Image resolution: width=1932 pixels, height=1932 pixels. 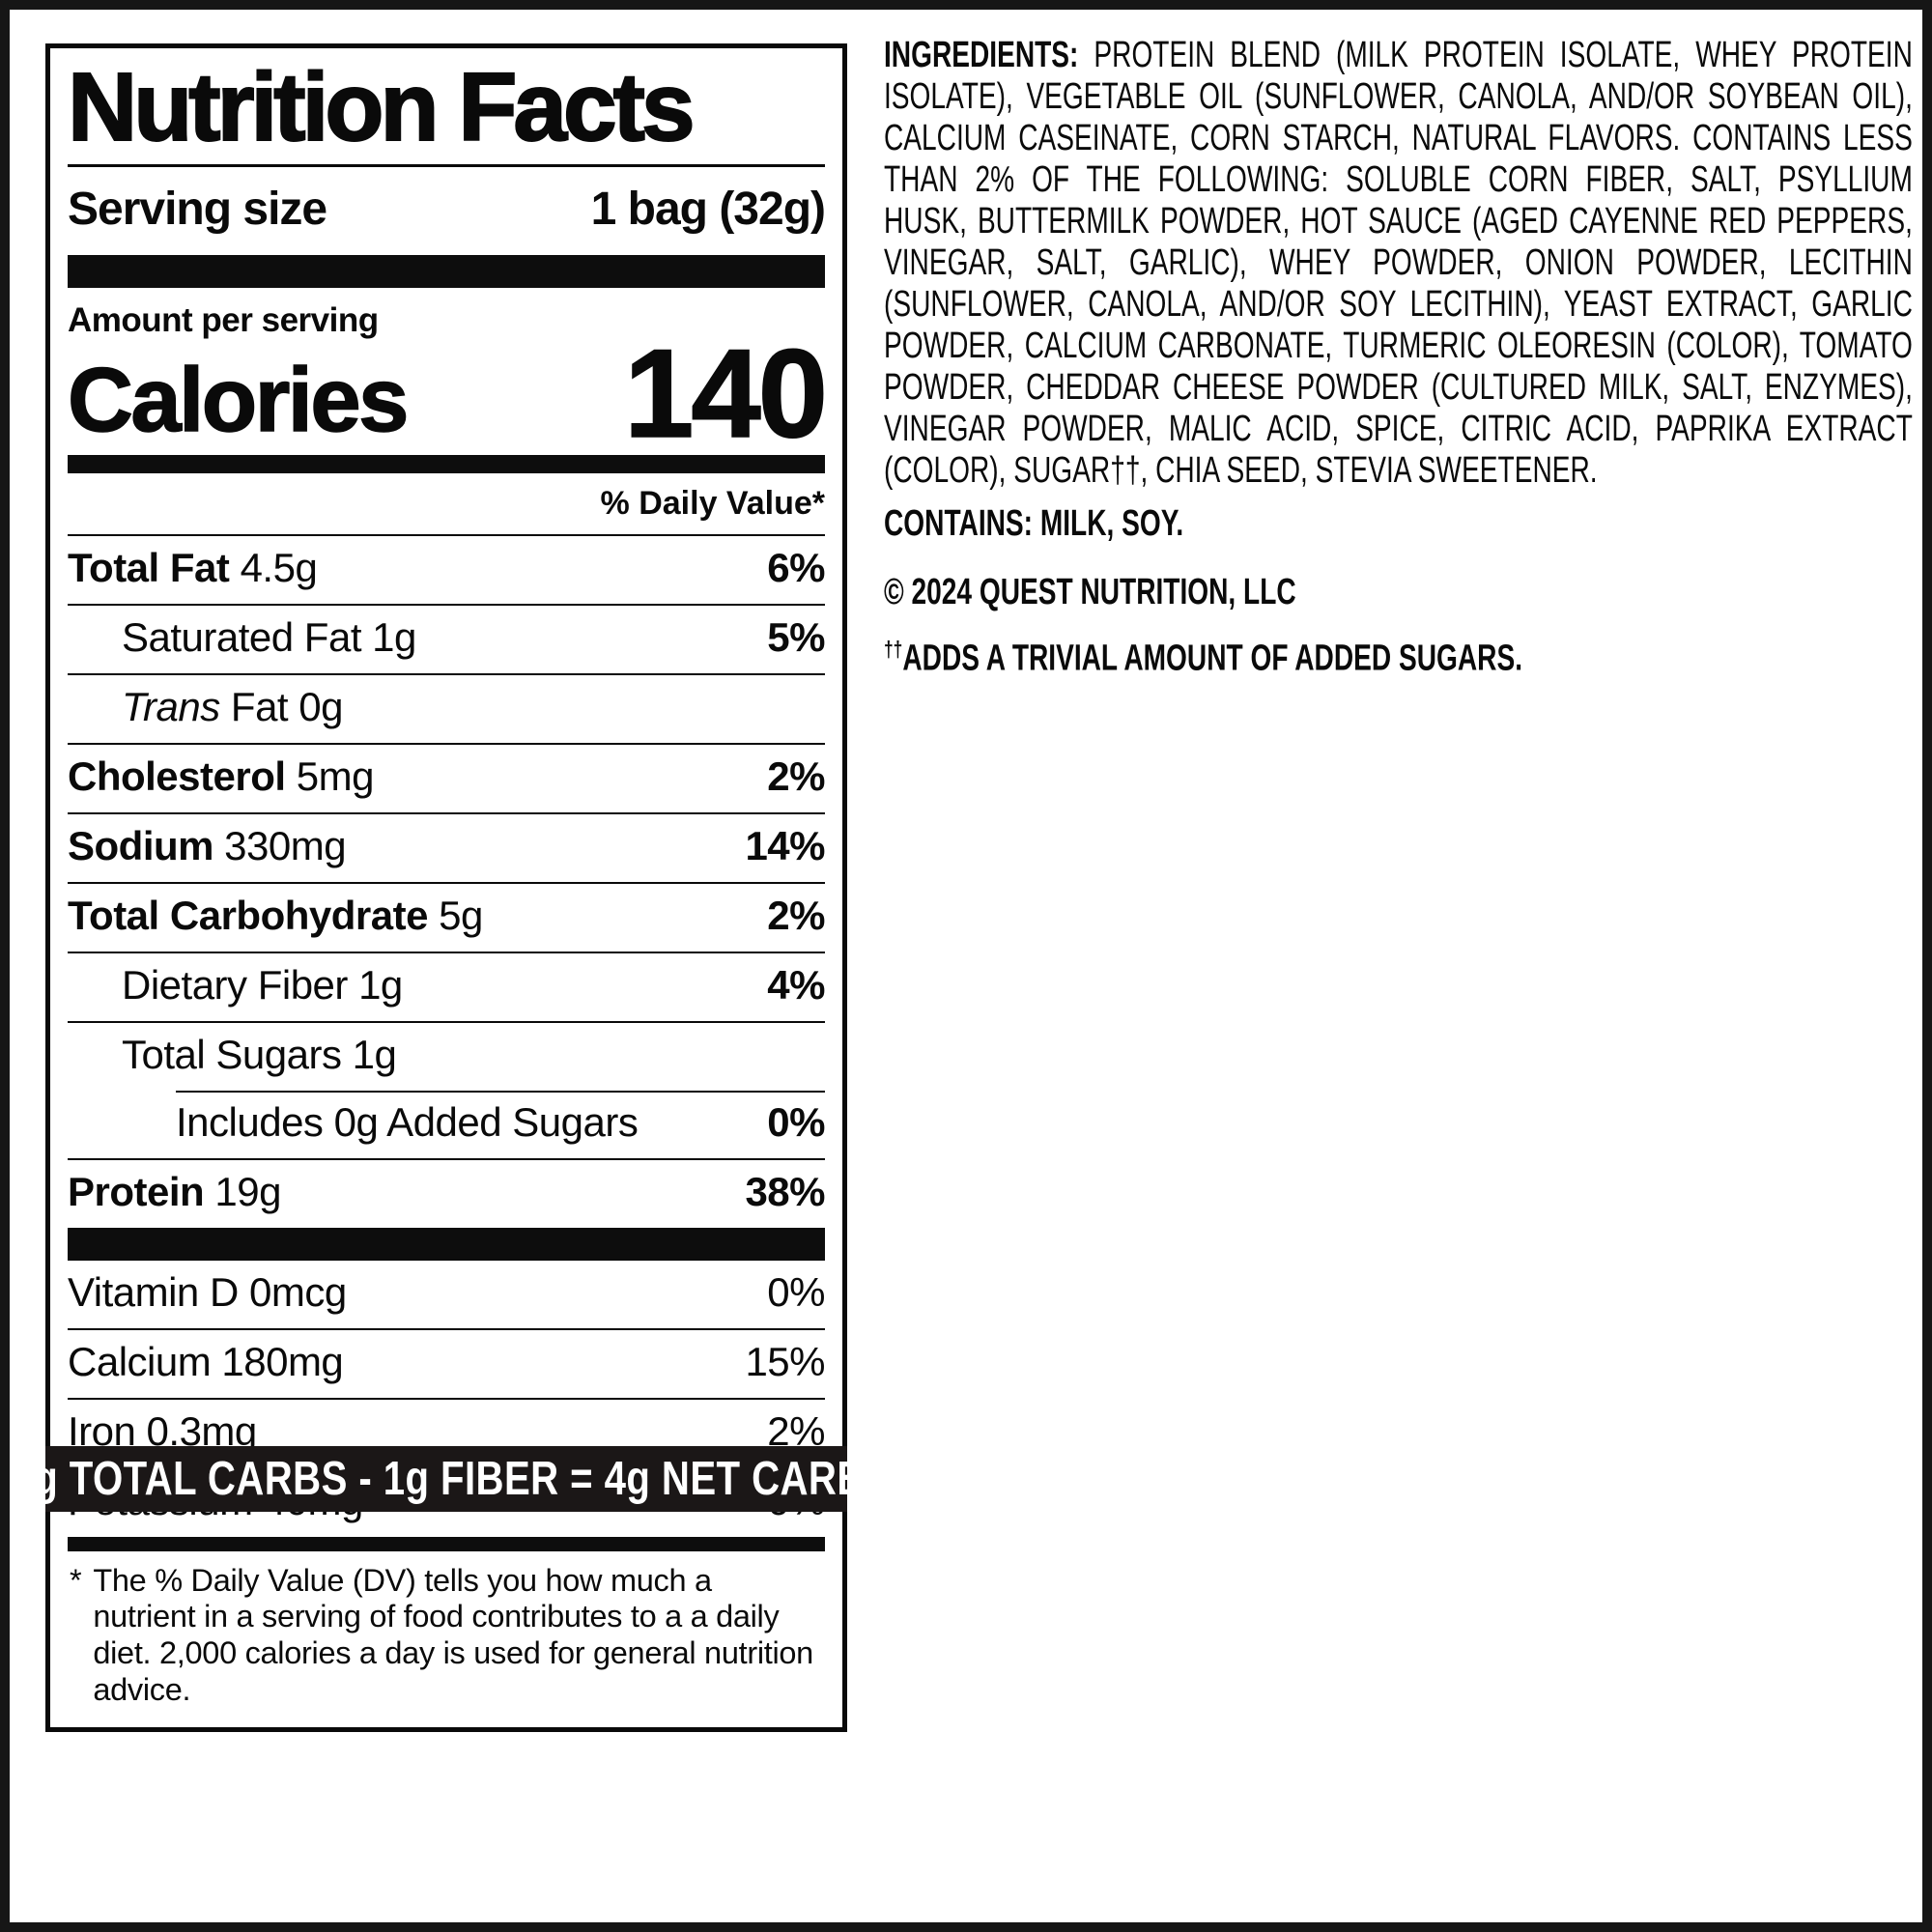 I want to click on nutrient-dv: 14%, so click(x=785, y=845).